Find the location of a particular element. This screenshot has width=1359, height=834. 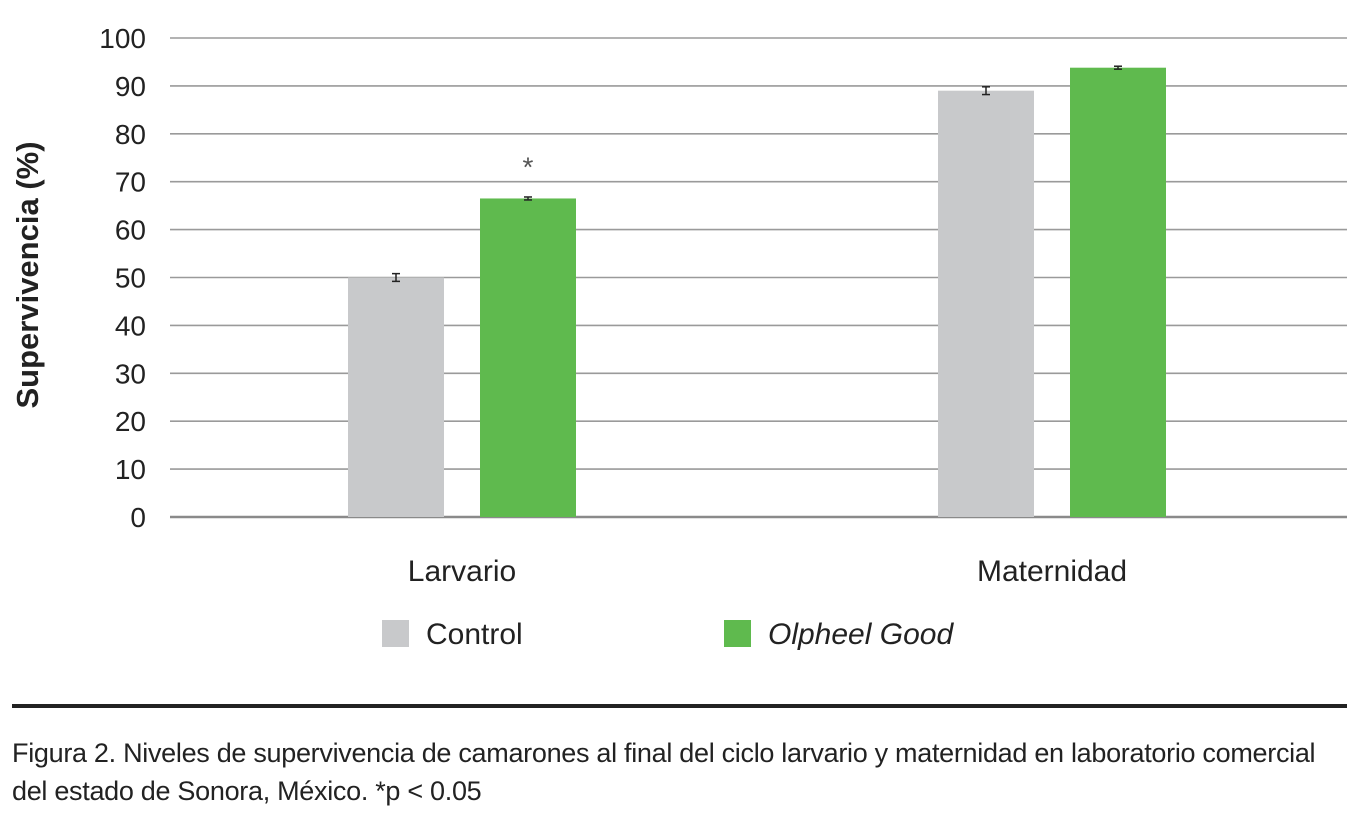

caption-label: Figura 2. is located at coordinates (64, 753).